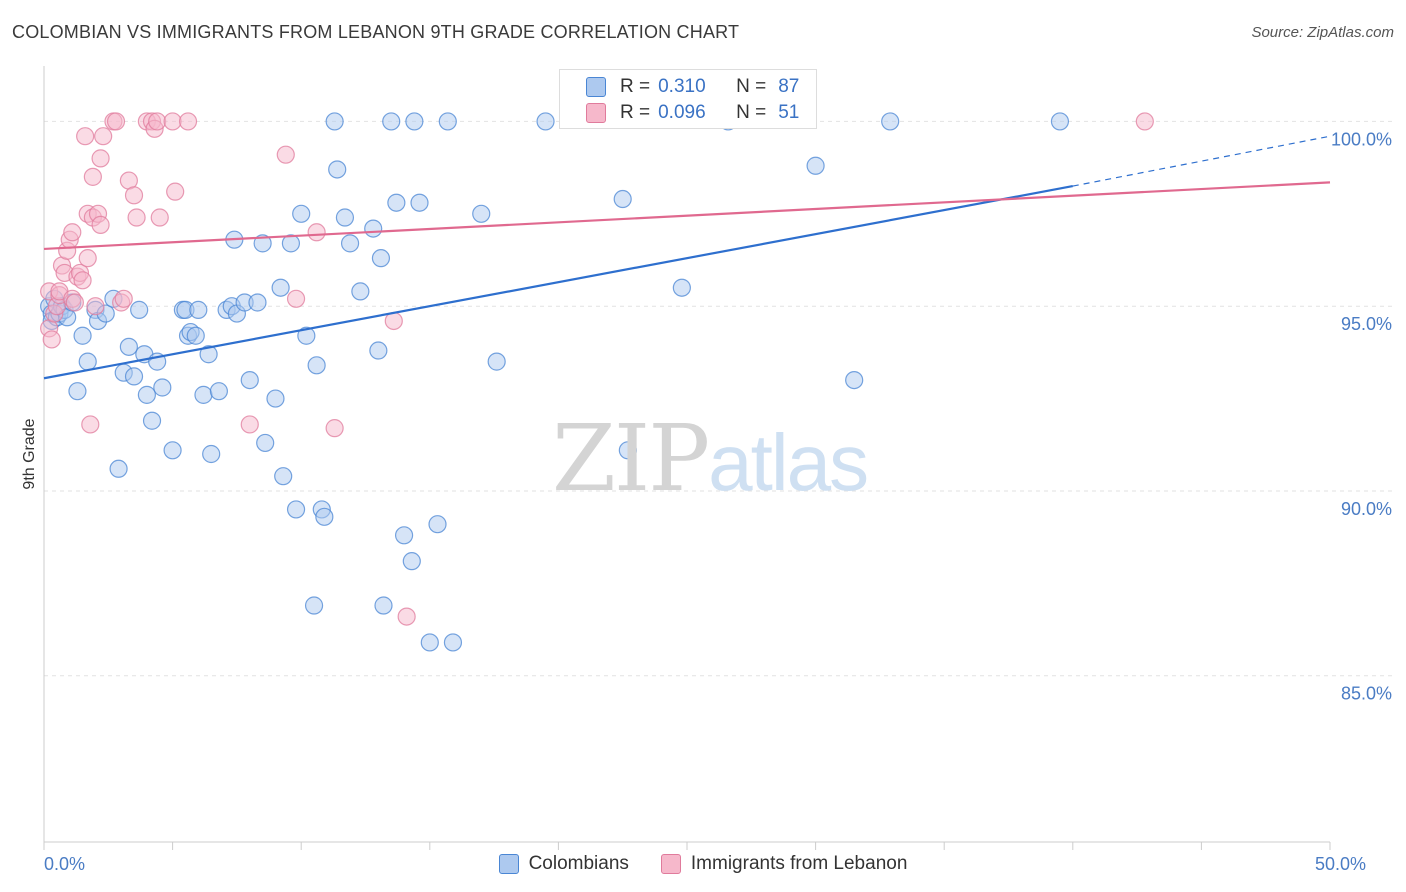 This screenshot has width=1406, height=892. I want to click on r-value: 0.310, so click(682, 86).